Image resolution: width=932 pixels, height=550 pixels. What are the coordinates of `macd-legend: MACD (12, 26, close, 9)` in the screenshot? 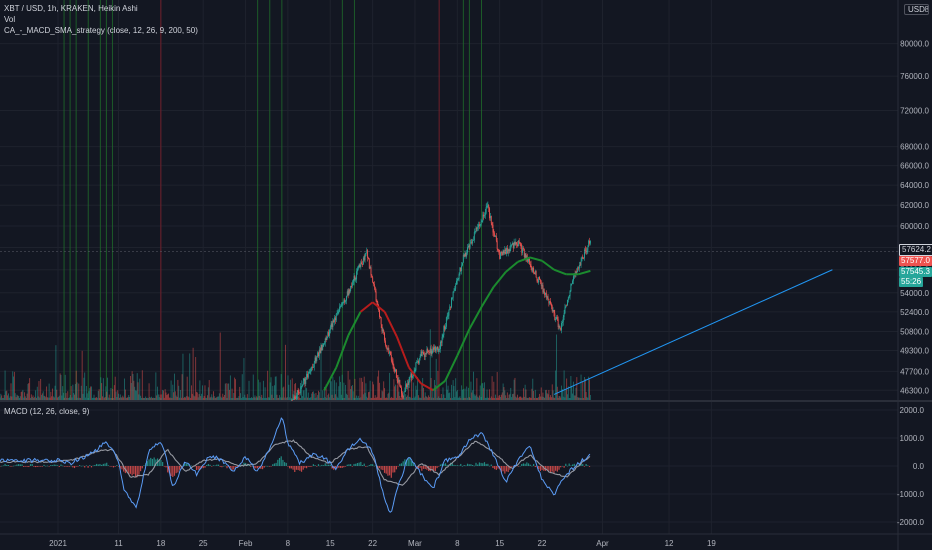 It's located at (47, 411).